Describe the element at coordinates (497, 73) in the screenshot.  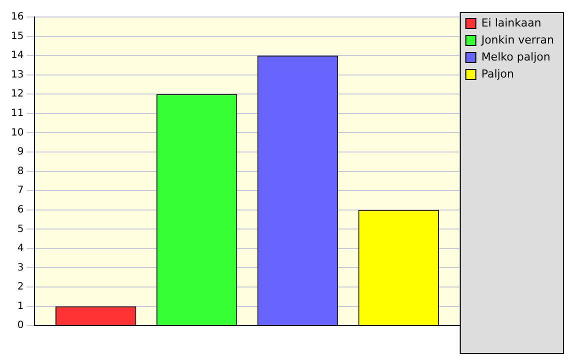
I see `legend-label: Paljon` at that location.